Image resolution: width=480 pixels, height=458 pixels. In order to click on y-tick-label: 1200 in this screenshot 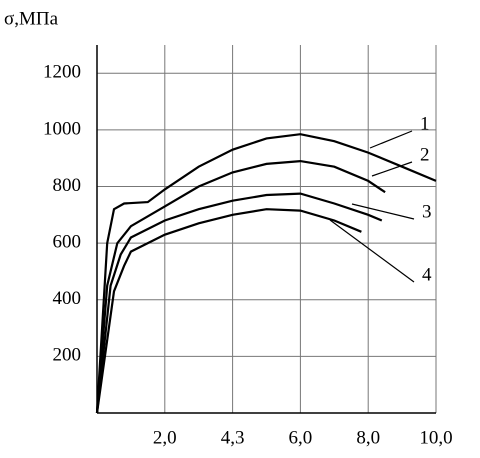, I will do `click(62, 72)`.